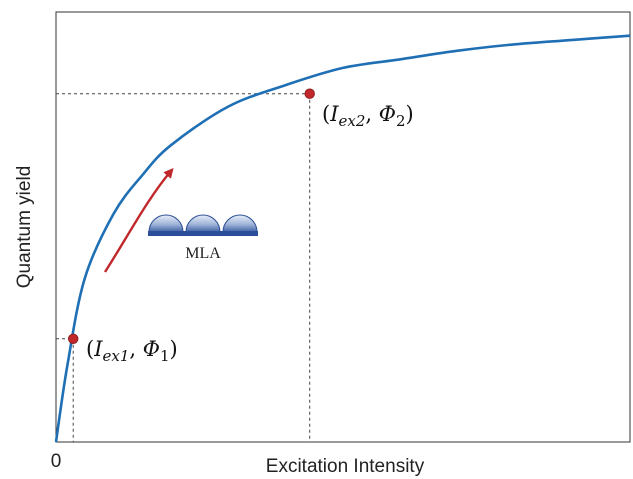  I want to click on y-axis-label: Quantum yield, so click(24, 227).